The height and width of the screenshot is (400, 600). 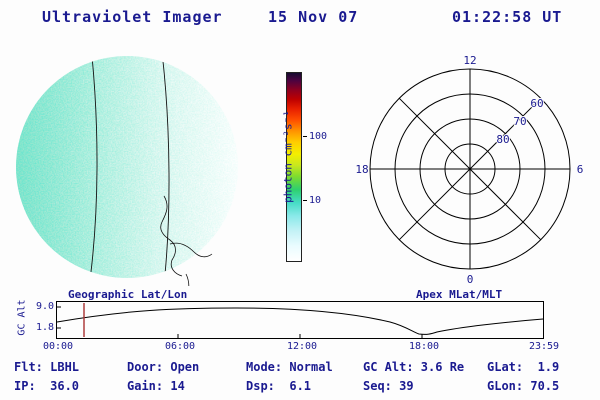 I want to click on coastline-overlay, so click(x=186, y=240).